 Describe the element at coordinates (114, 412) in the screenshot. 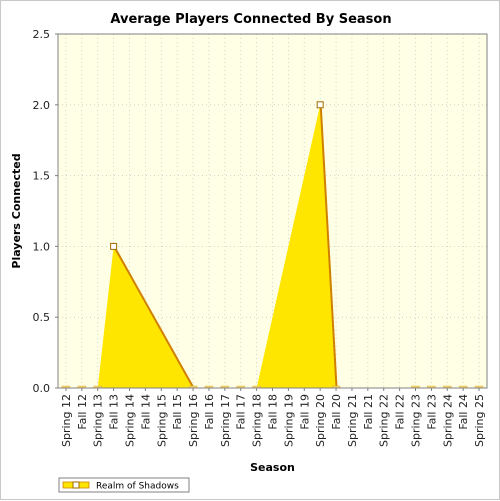

I see `x-tick-label: Fall 13` at that location.